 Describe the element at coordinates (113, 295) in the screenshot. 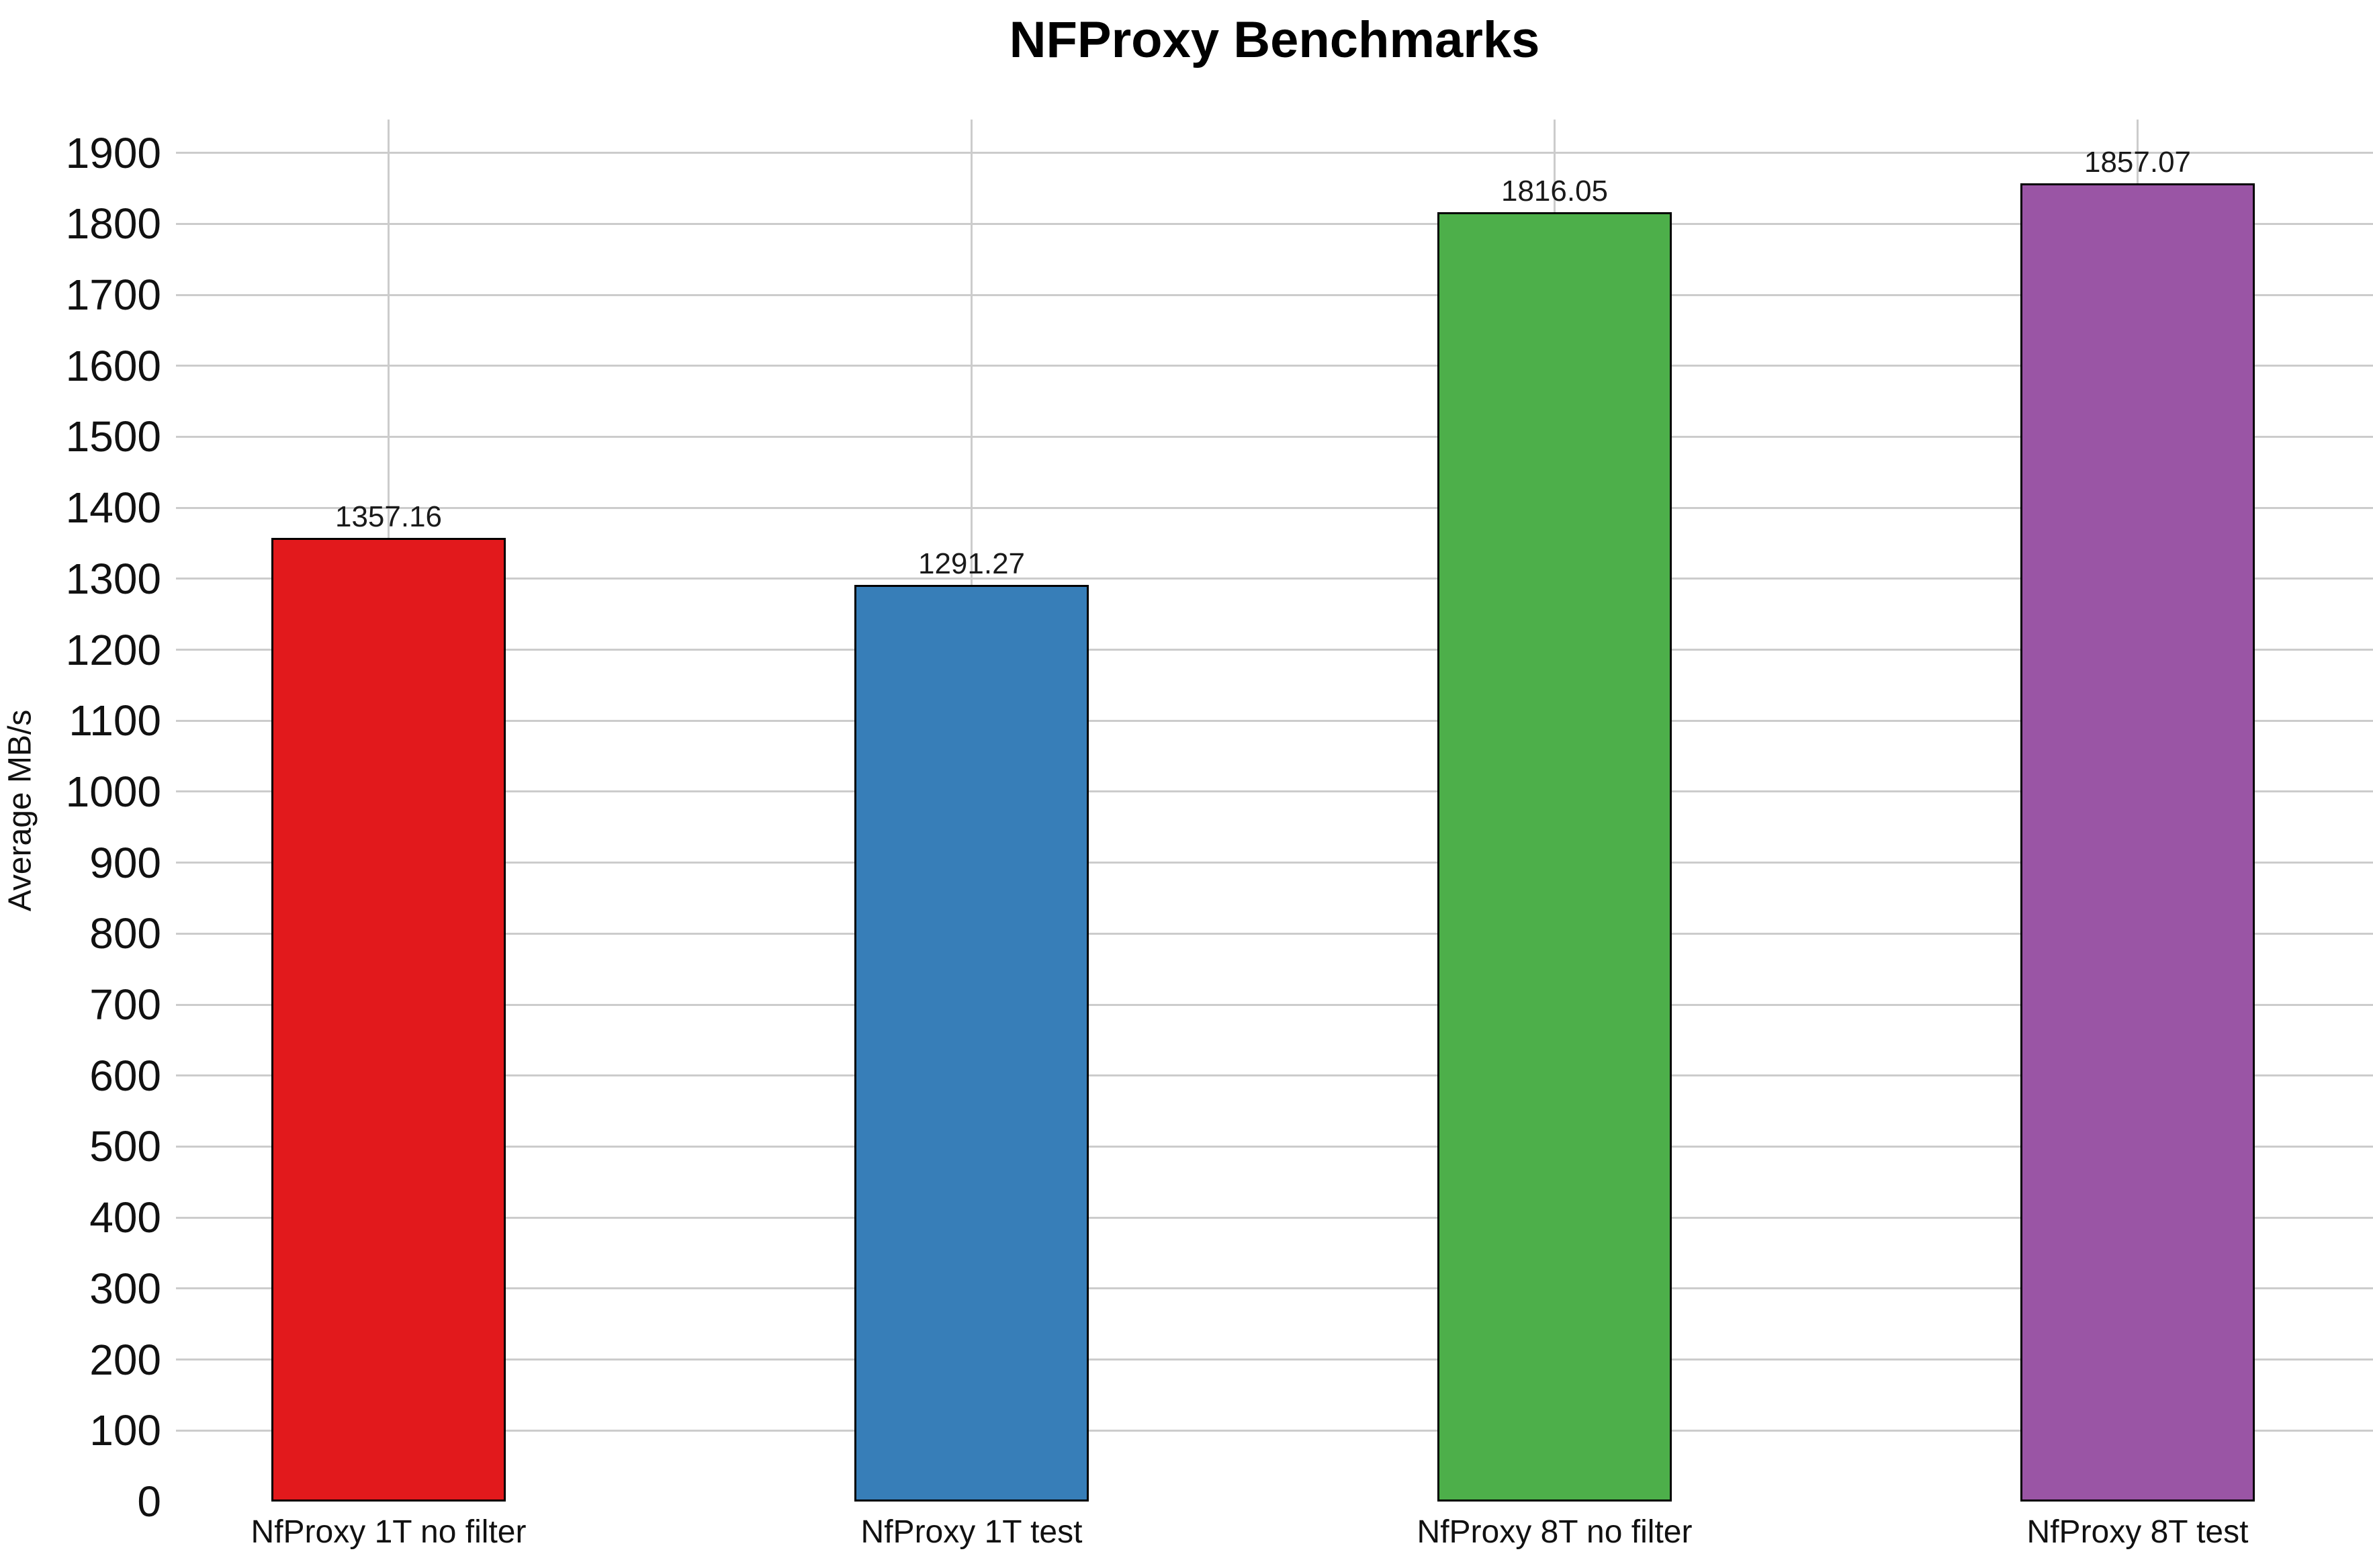

I see `y-tick-label: 1700` at that location.